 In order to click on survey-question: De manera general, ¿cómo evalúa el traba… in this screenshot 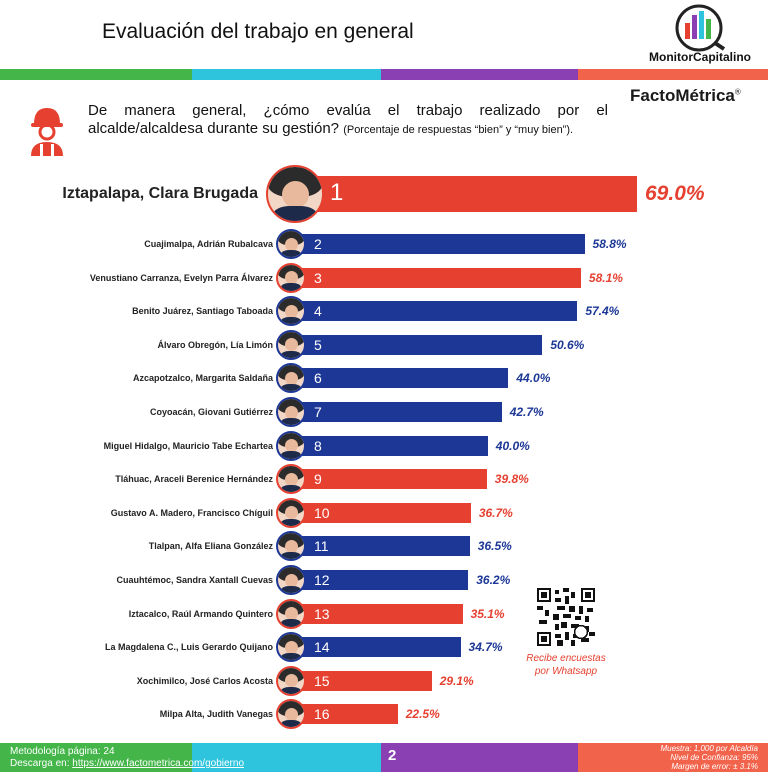, I will do `click(348, 120)`.